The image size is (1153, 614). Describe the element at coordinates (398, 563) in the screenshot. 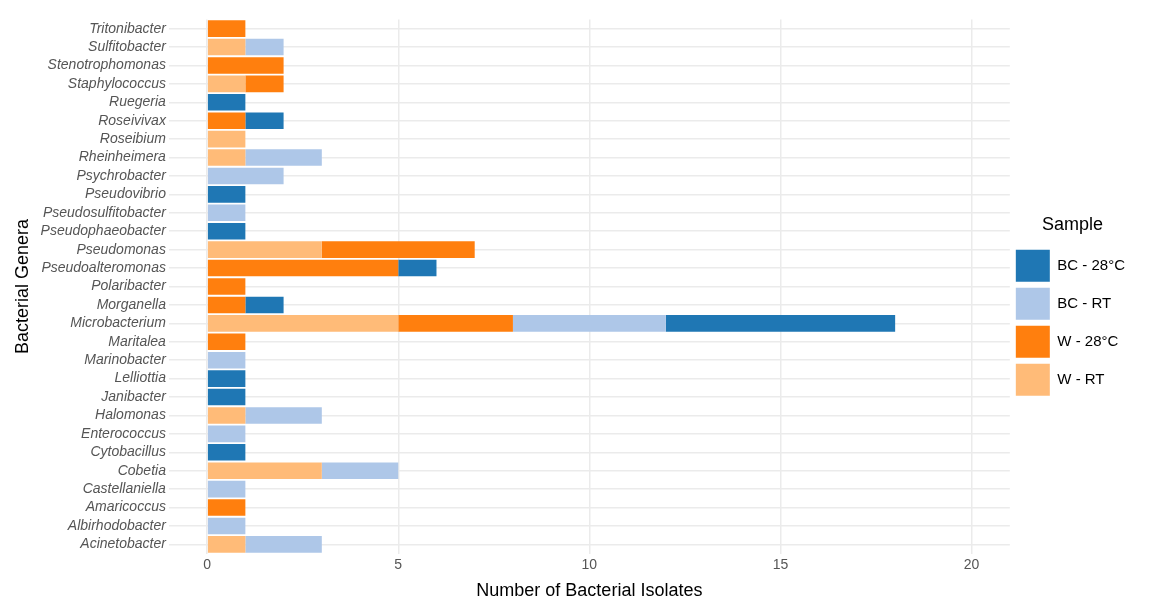

I see `x-tick-label: 5` at that location.